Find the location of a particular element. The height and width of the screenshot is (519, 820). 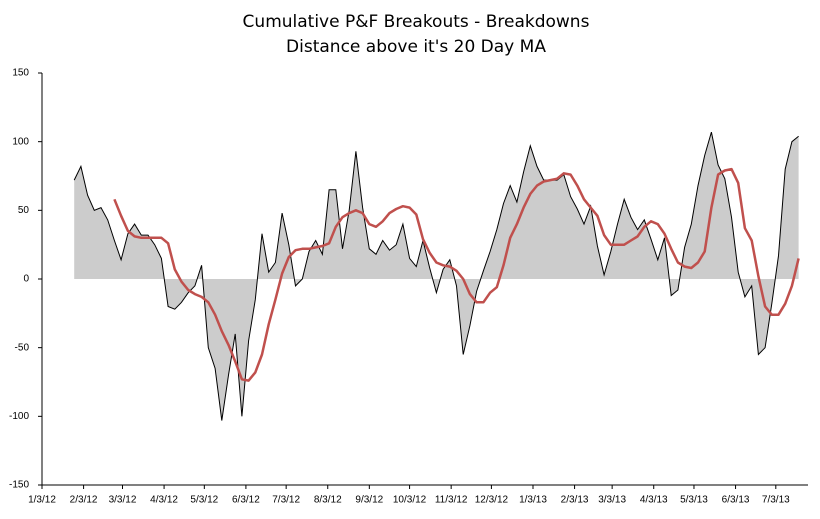

x-tick-label: 8/3/12 is located at coordinates (328, 500).